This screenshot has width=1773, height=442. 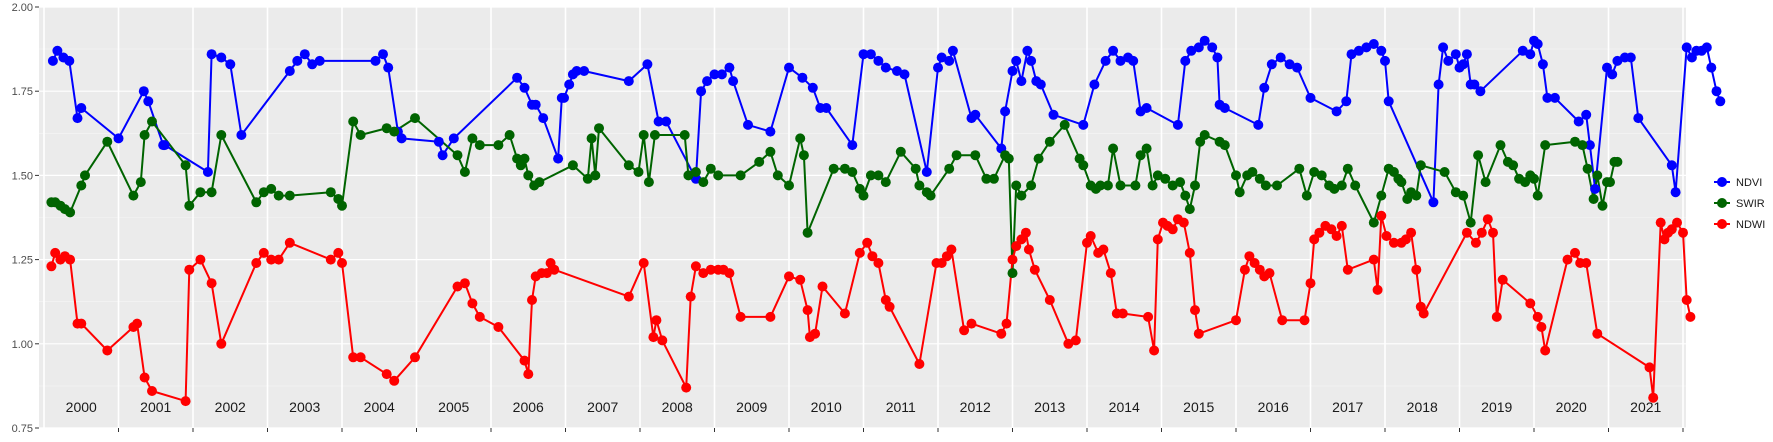 I want to click on year-label: 2014, so click(x=1124, y=407).